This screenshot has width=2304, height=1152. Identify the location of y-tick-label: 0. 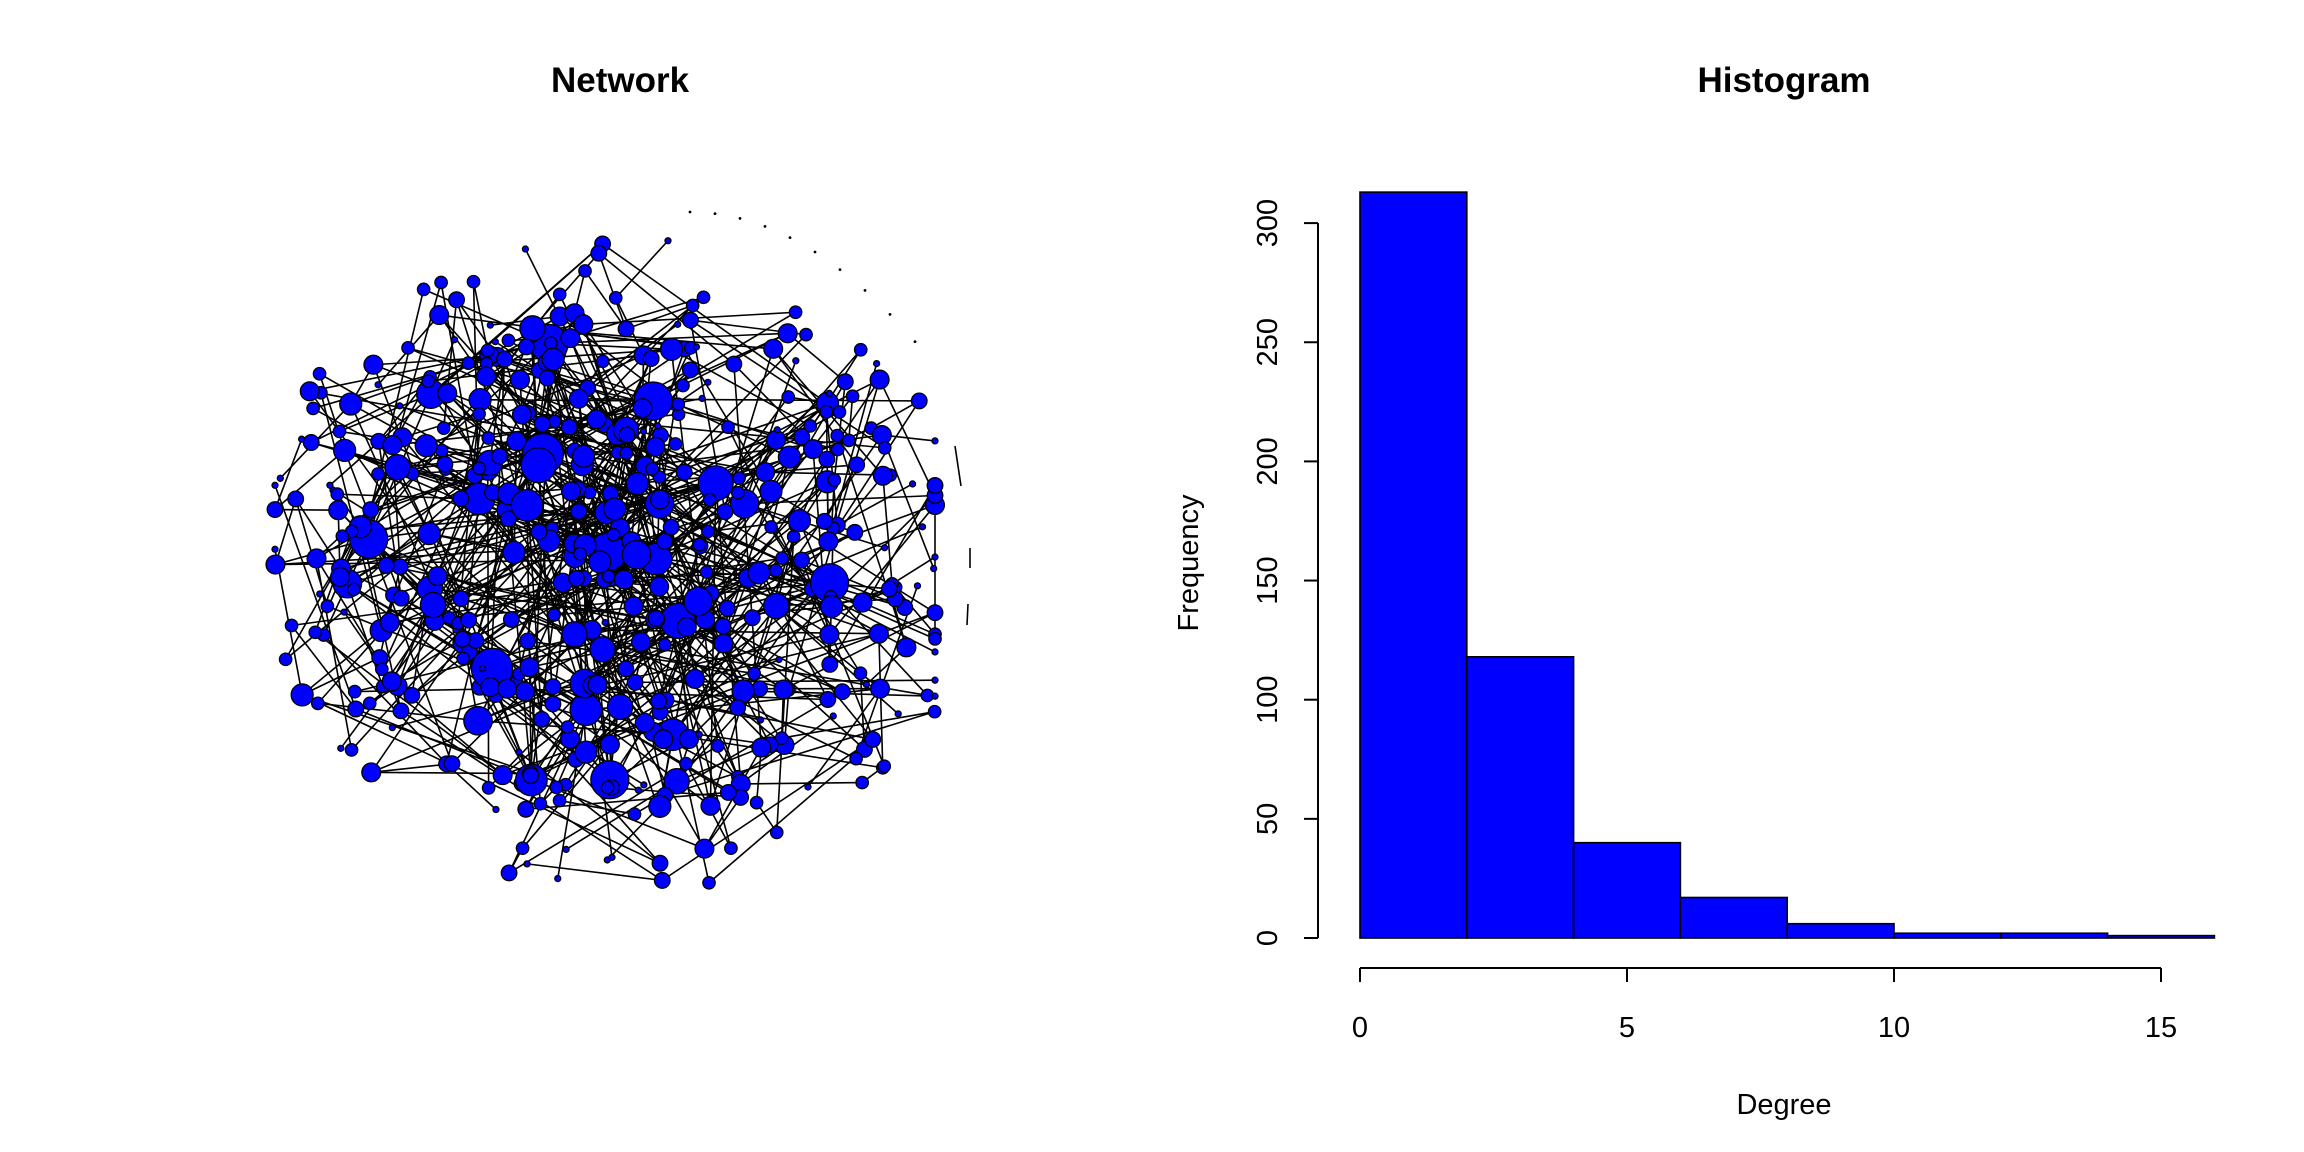
(1268, 938).